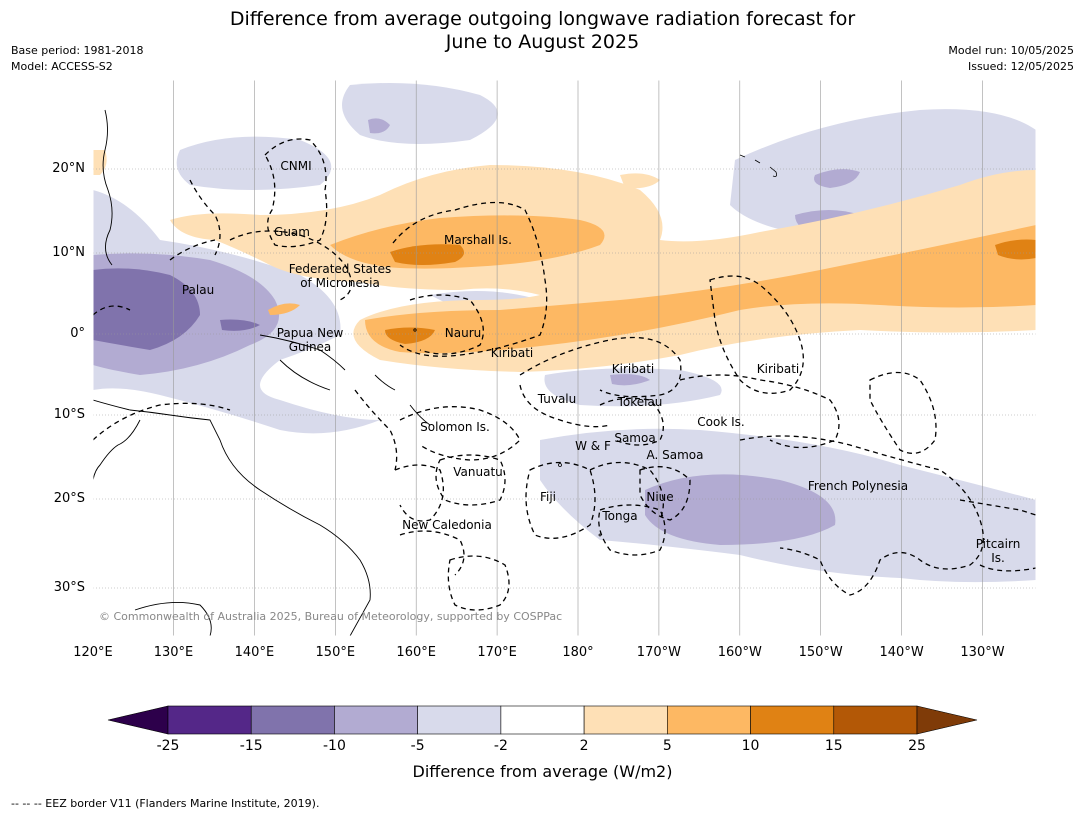 The image size is (1085, 816). I want to click on label-pitcairn: Pitcairn Is., so click(998, 551).